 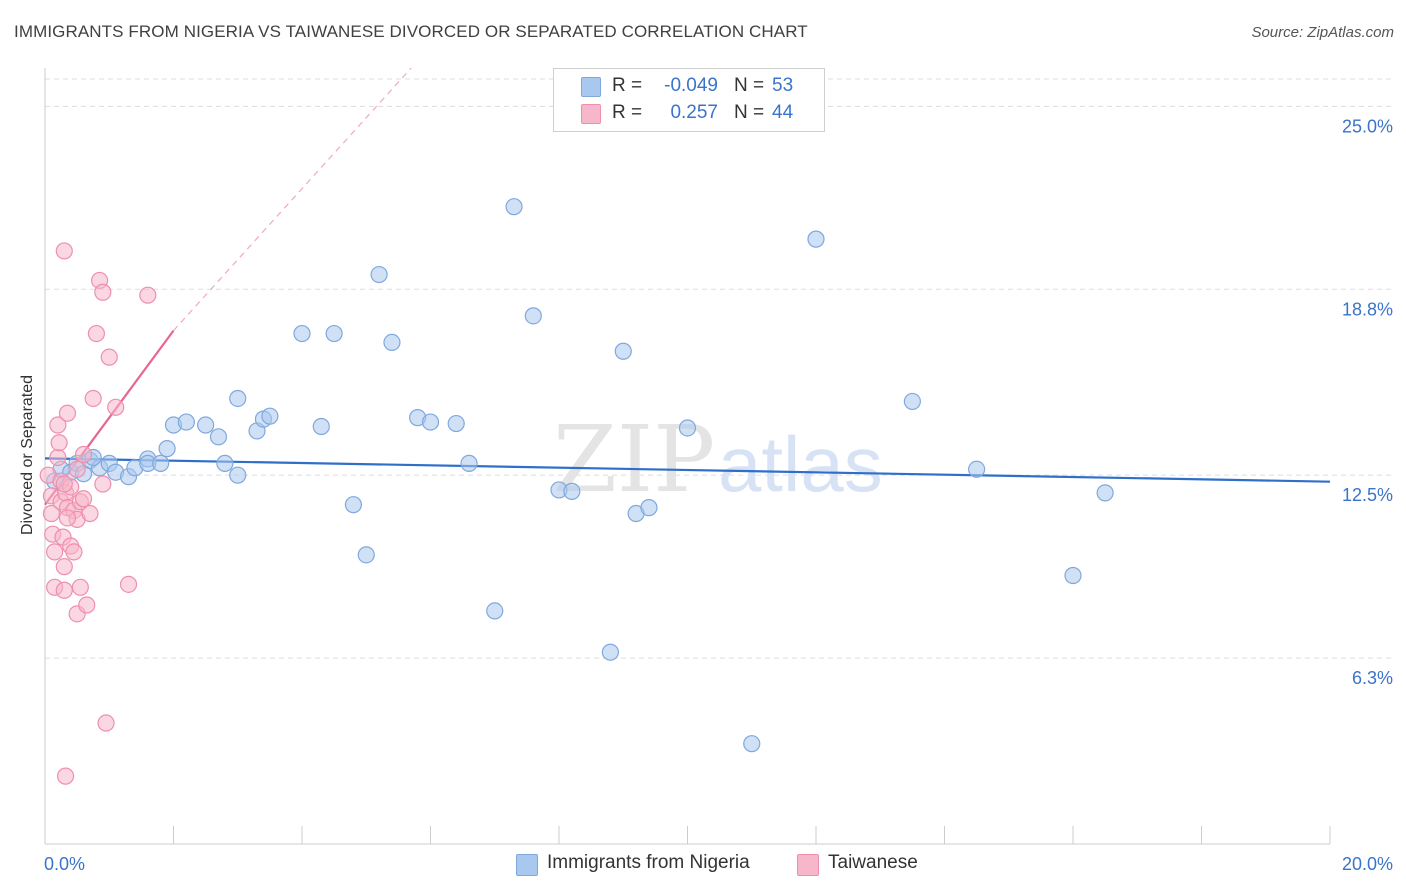 What do you see at coordinates (1372, 678) in the screenshot?
I see `y-tick-label: 6.3%` at bounding box center [1372, 678].